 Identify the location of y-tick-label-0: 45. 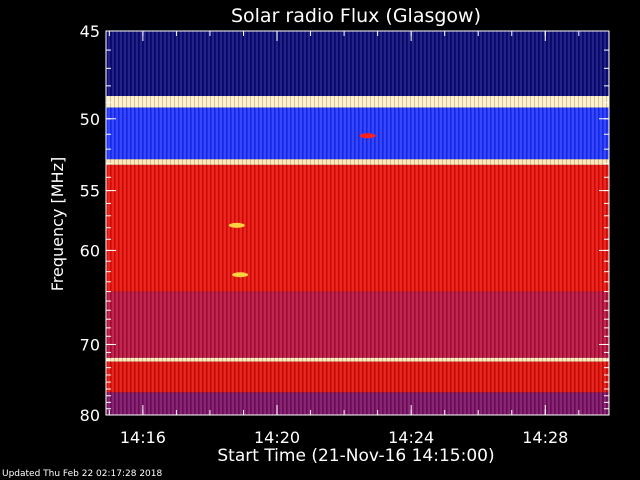
(90, 31).